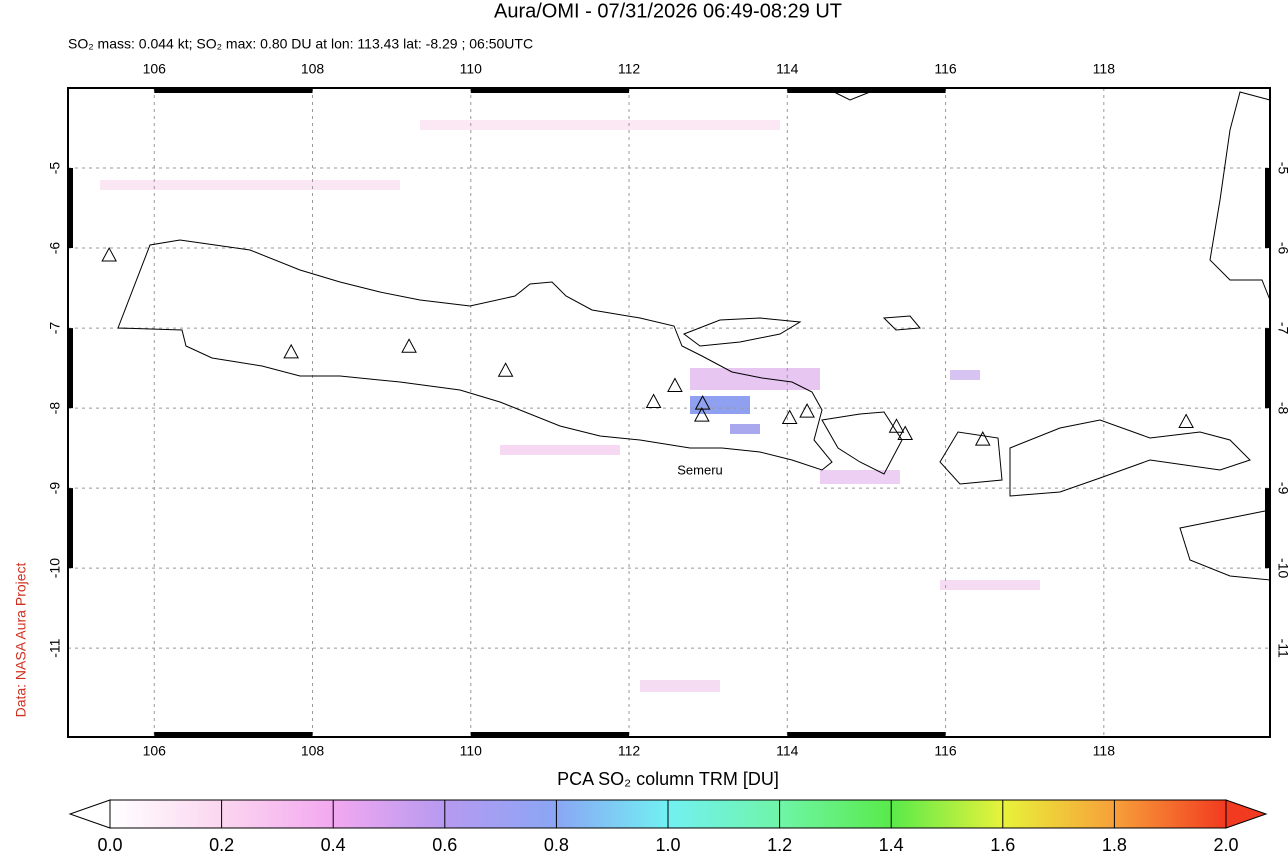  Describe the element at coordinates (700, 469) in the screenshot. I see `annotation: Semeru` at that location.